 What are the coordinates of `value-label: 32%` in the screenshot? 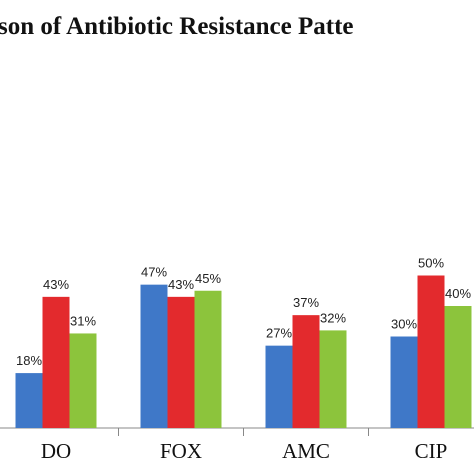 It's located at (333, 317).